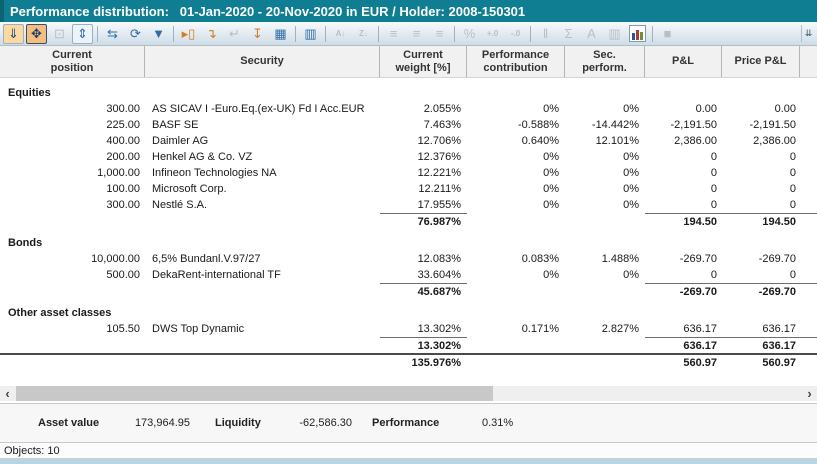 The width and height of the screenshot is (817, 464). What do you see at coordinates (408, 189) in the screenshot?
I see `table-row: 100.00 Microsoft Corp. 12.211% 0% 0% 0 0` at bounding box center [408, 189].